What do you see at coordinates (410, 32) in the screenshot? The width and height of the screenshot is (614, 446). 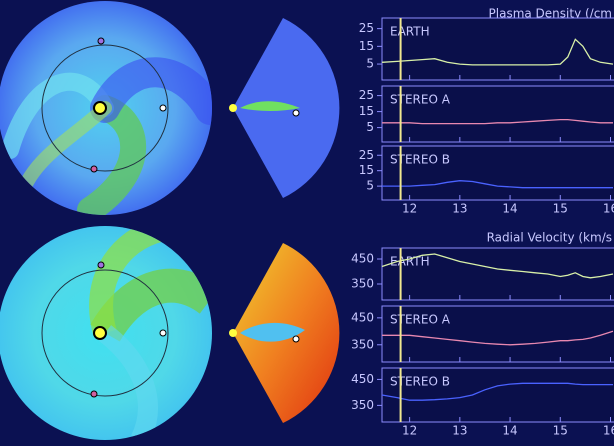 I see `series-label: EARTH` at bounding box center [410, 32].